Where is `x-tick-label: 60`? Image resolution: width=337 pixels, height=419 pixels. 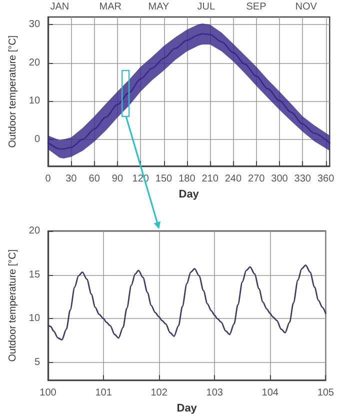 x-tick-label: 60 is located at coordinates (94, 179).